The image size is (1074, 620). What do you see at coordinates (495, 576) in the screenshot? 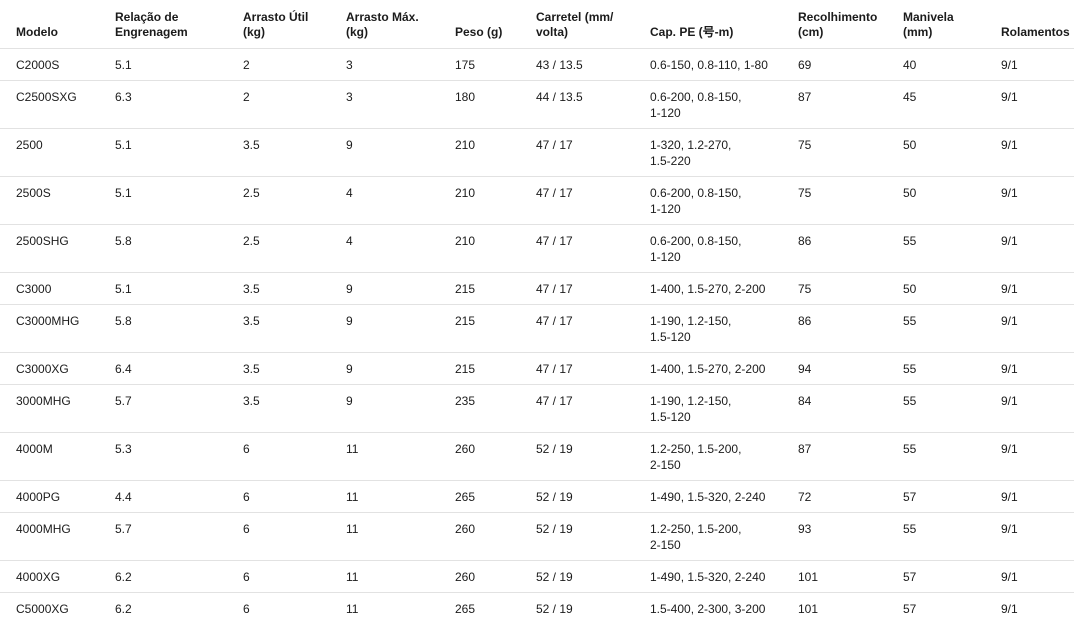
I see `cell-peso: 260` at bounding box center [495, 576].